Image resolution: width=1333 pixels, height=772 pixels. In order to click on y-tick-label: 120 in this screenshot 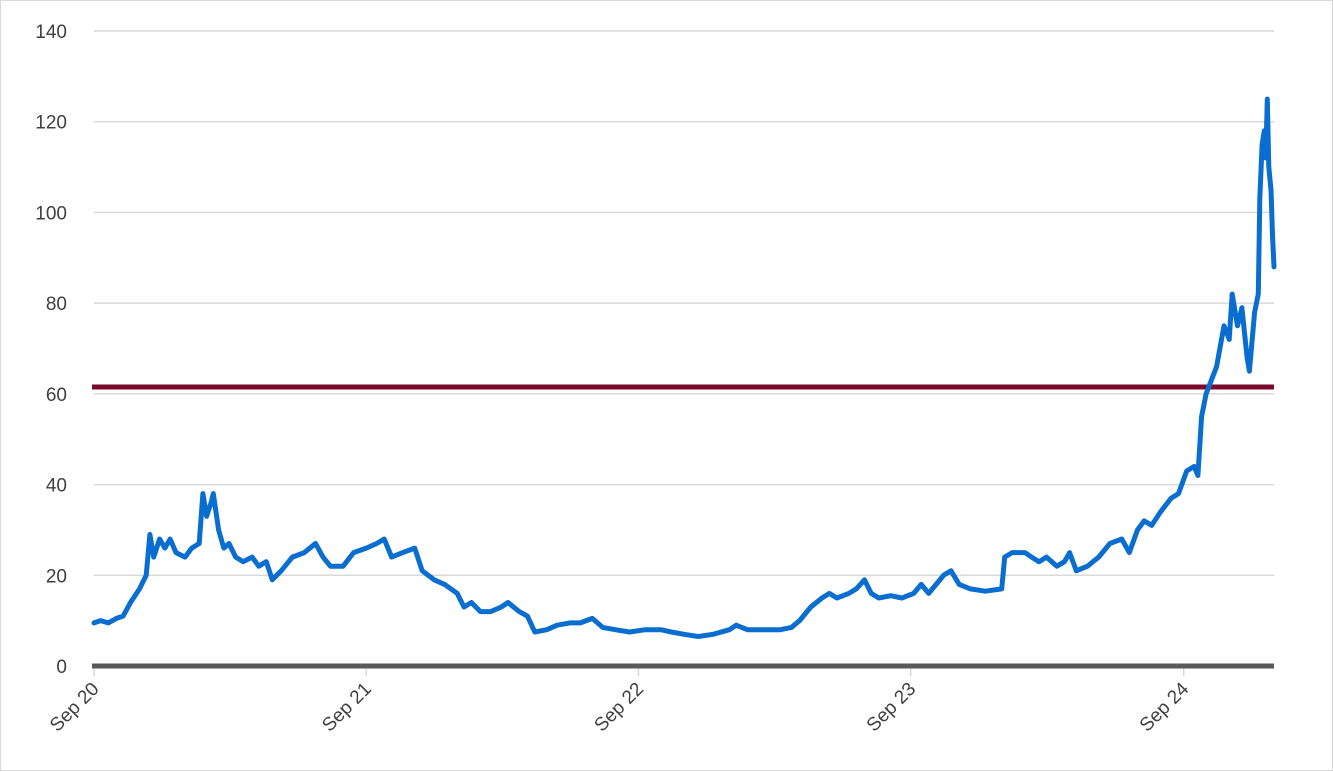, I will do `click(51, 123)`.